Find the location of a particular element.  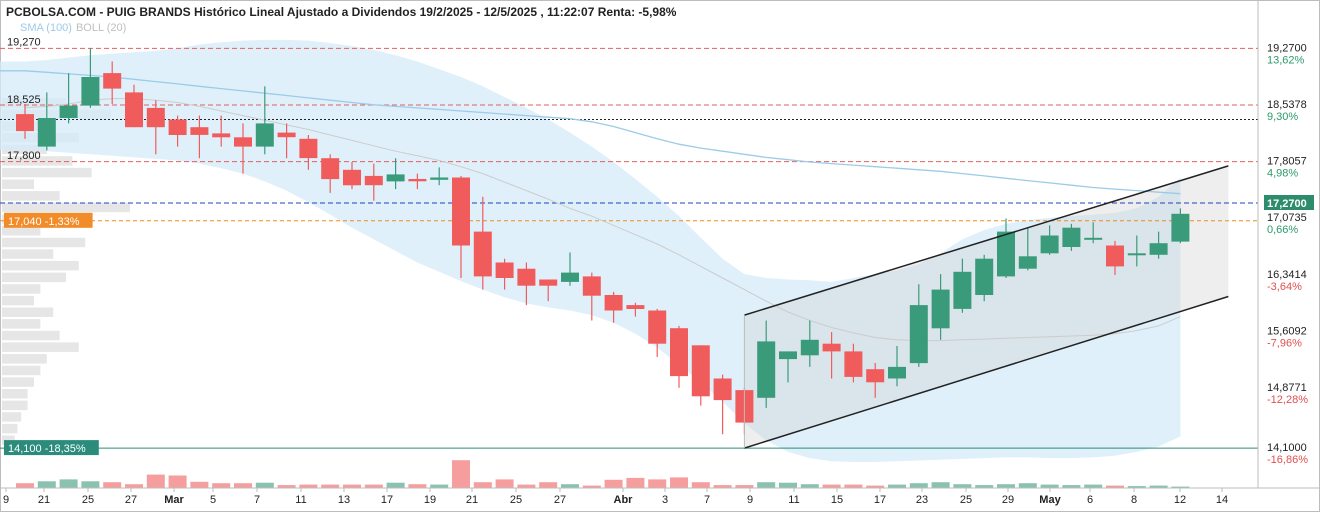

right-axis-price: 18,5378 is located at coordinates (1287, 105).